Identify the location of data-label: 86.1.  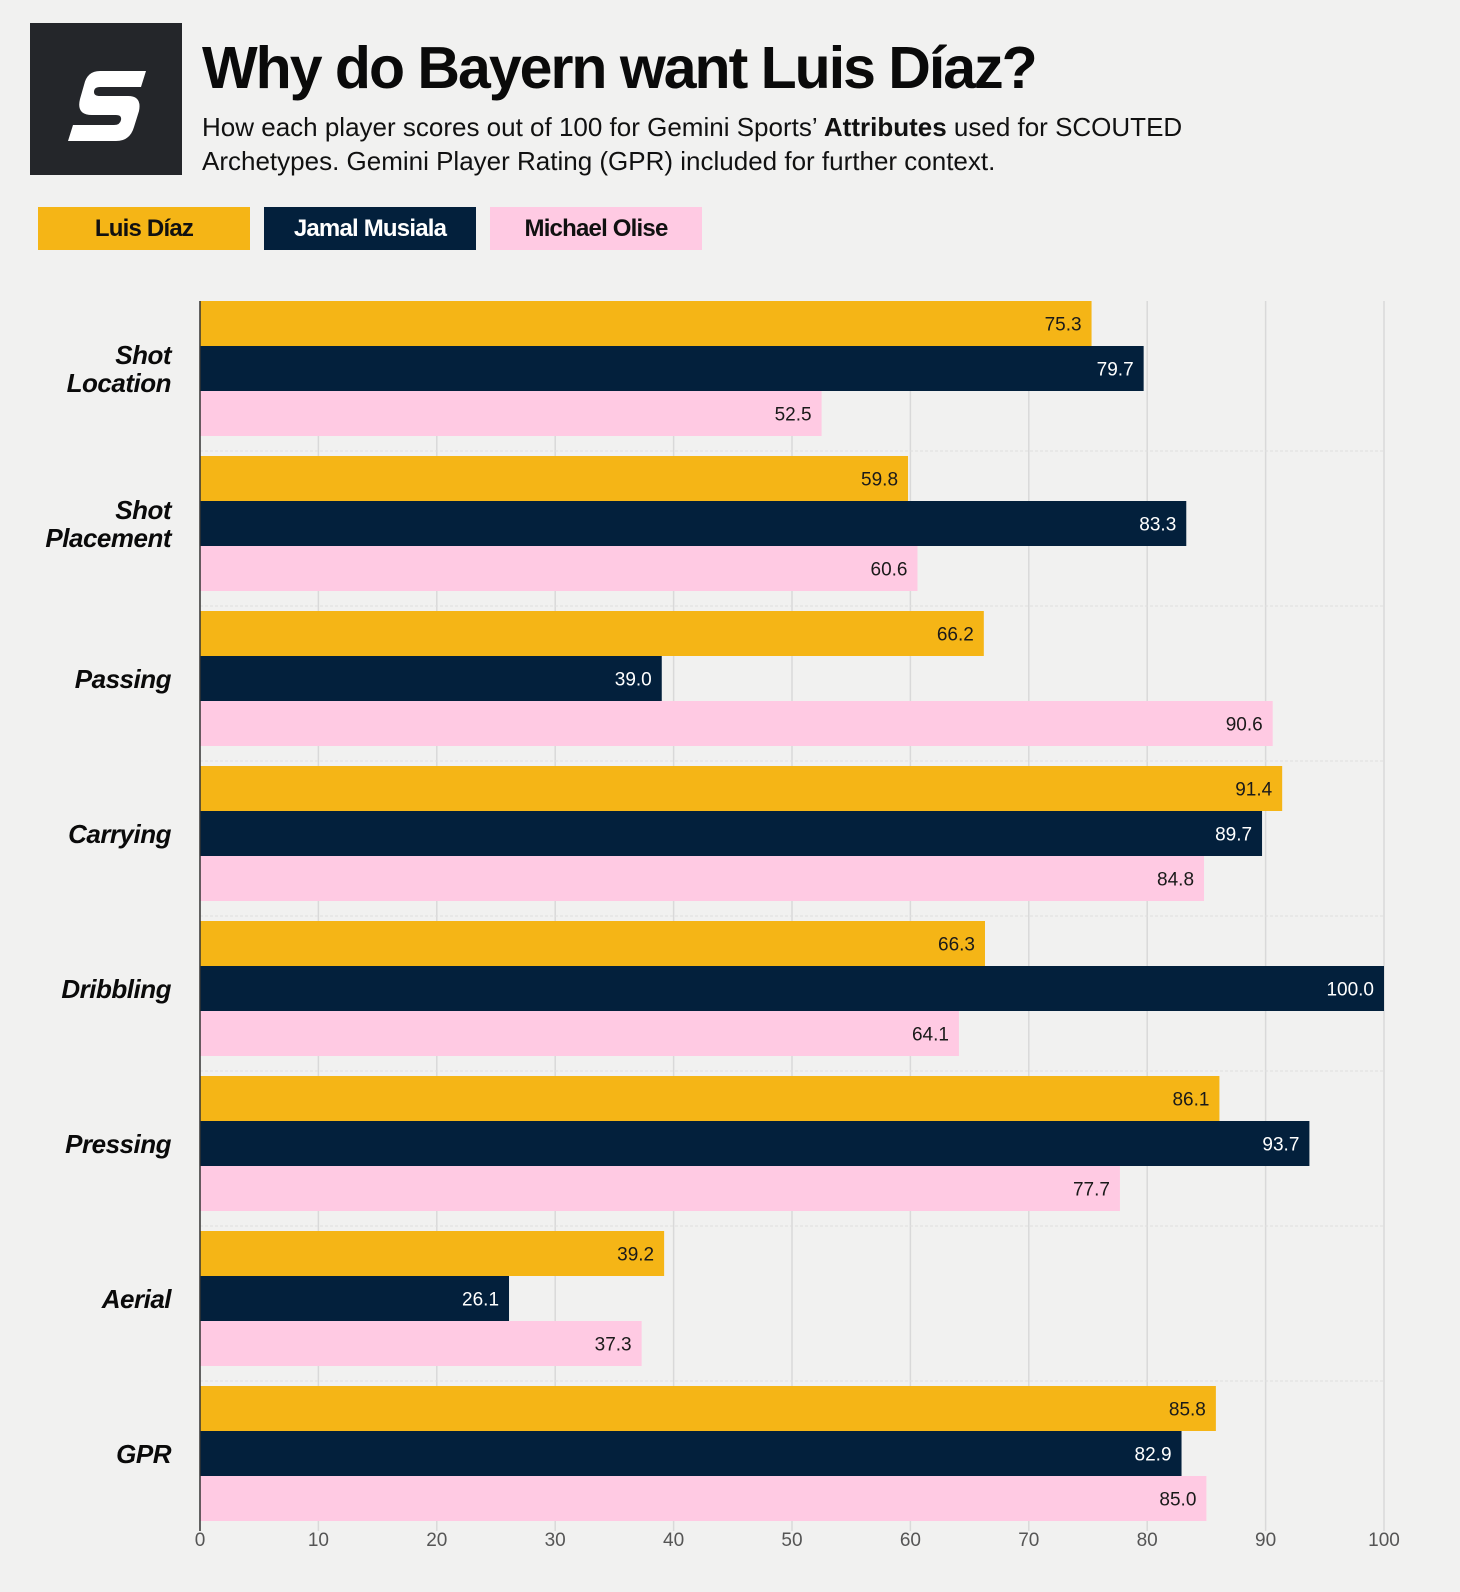
(1190, 1100).